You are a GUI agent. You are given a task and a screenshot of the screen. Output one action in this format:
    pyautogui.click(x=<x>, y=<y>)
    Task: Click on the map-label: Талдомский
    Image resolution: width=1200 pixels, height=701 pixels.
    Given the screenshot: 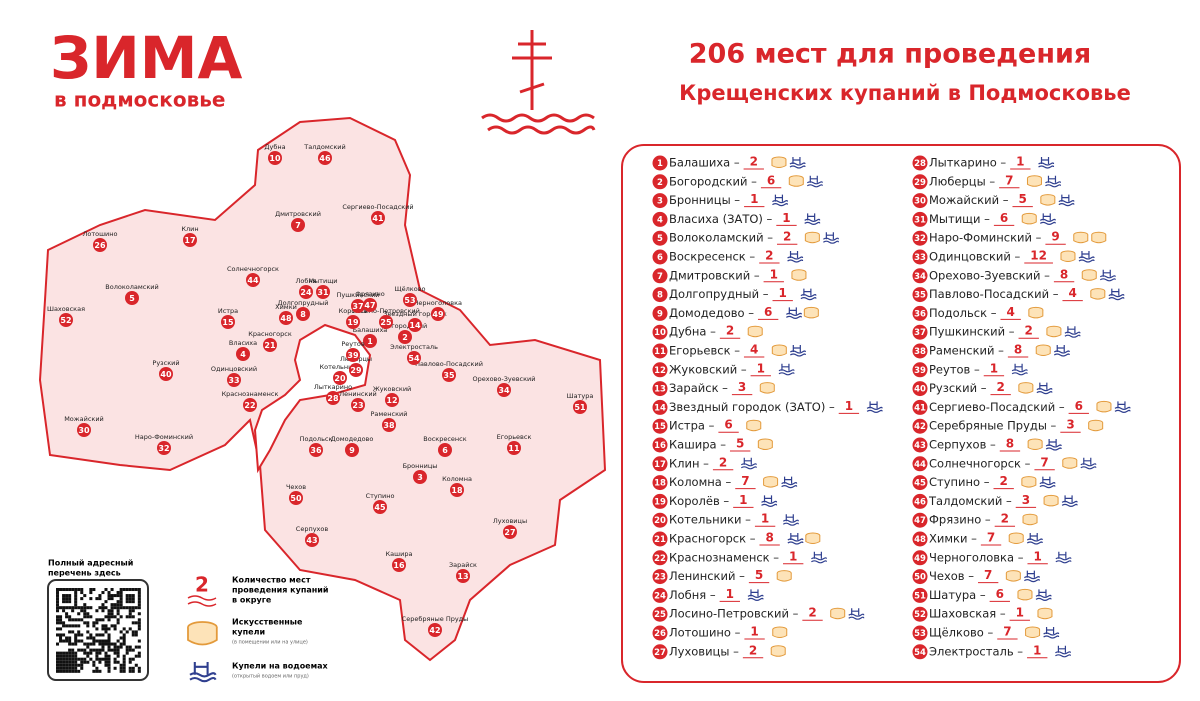 What is the action you would take?
    pyautogui.click(x=324, y=147)
    